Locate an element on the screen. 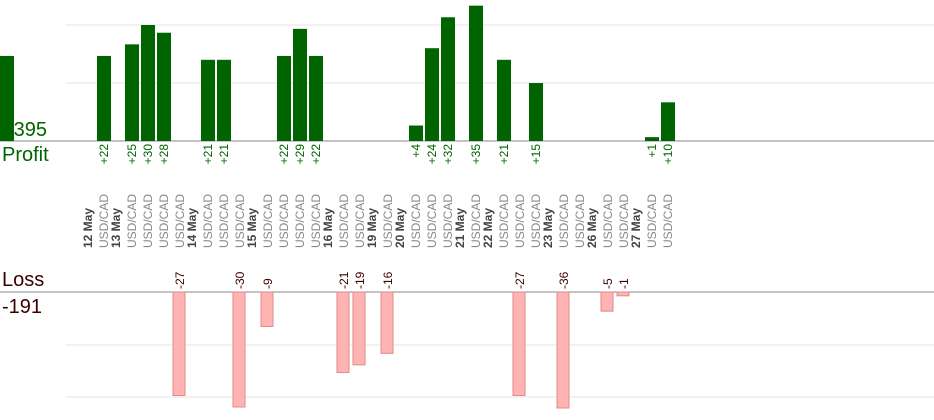 This screenshot has height=420, width=934. loss-value-label: -36 is located at coordinates (564, 280).